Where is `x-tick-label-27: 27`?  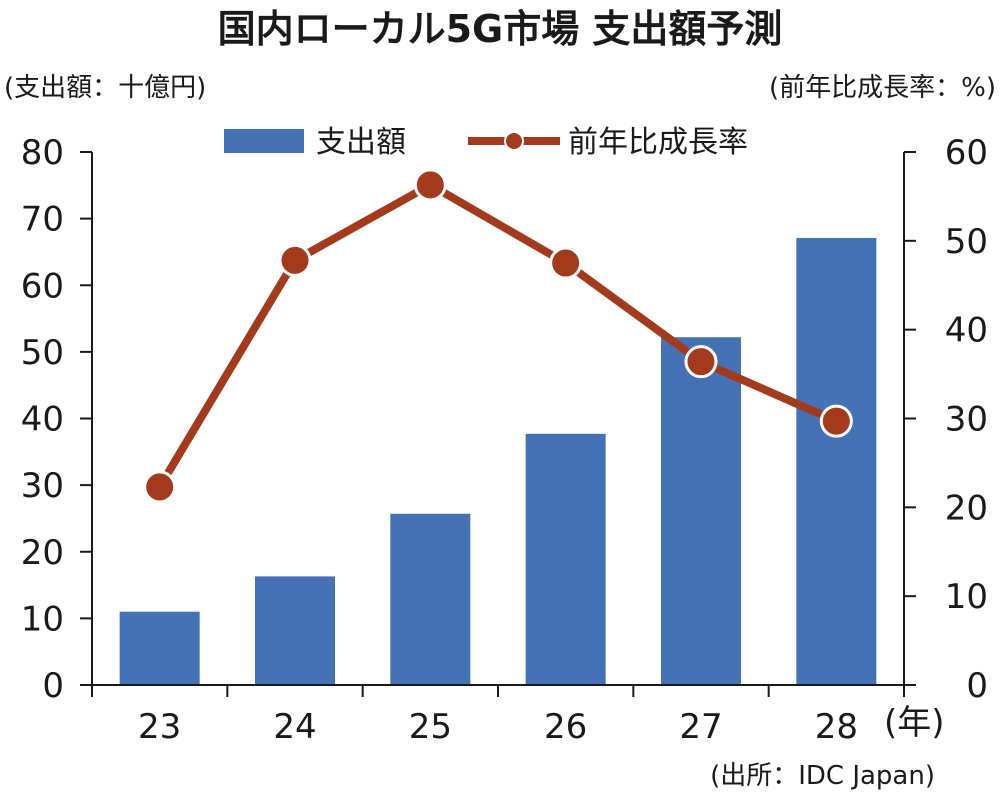
x-tick-label-27: 27 is located at coordinates (700, 727).